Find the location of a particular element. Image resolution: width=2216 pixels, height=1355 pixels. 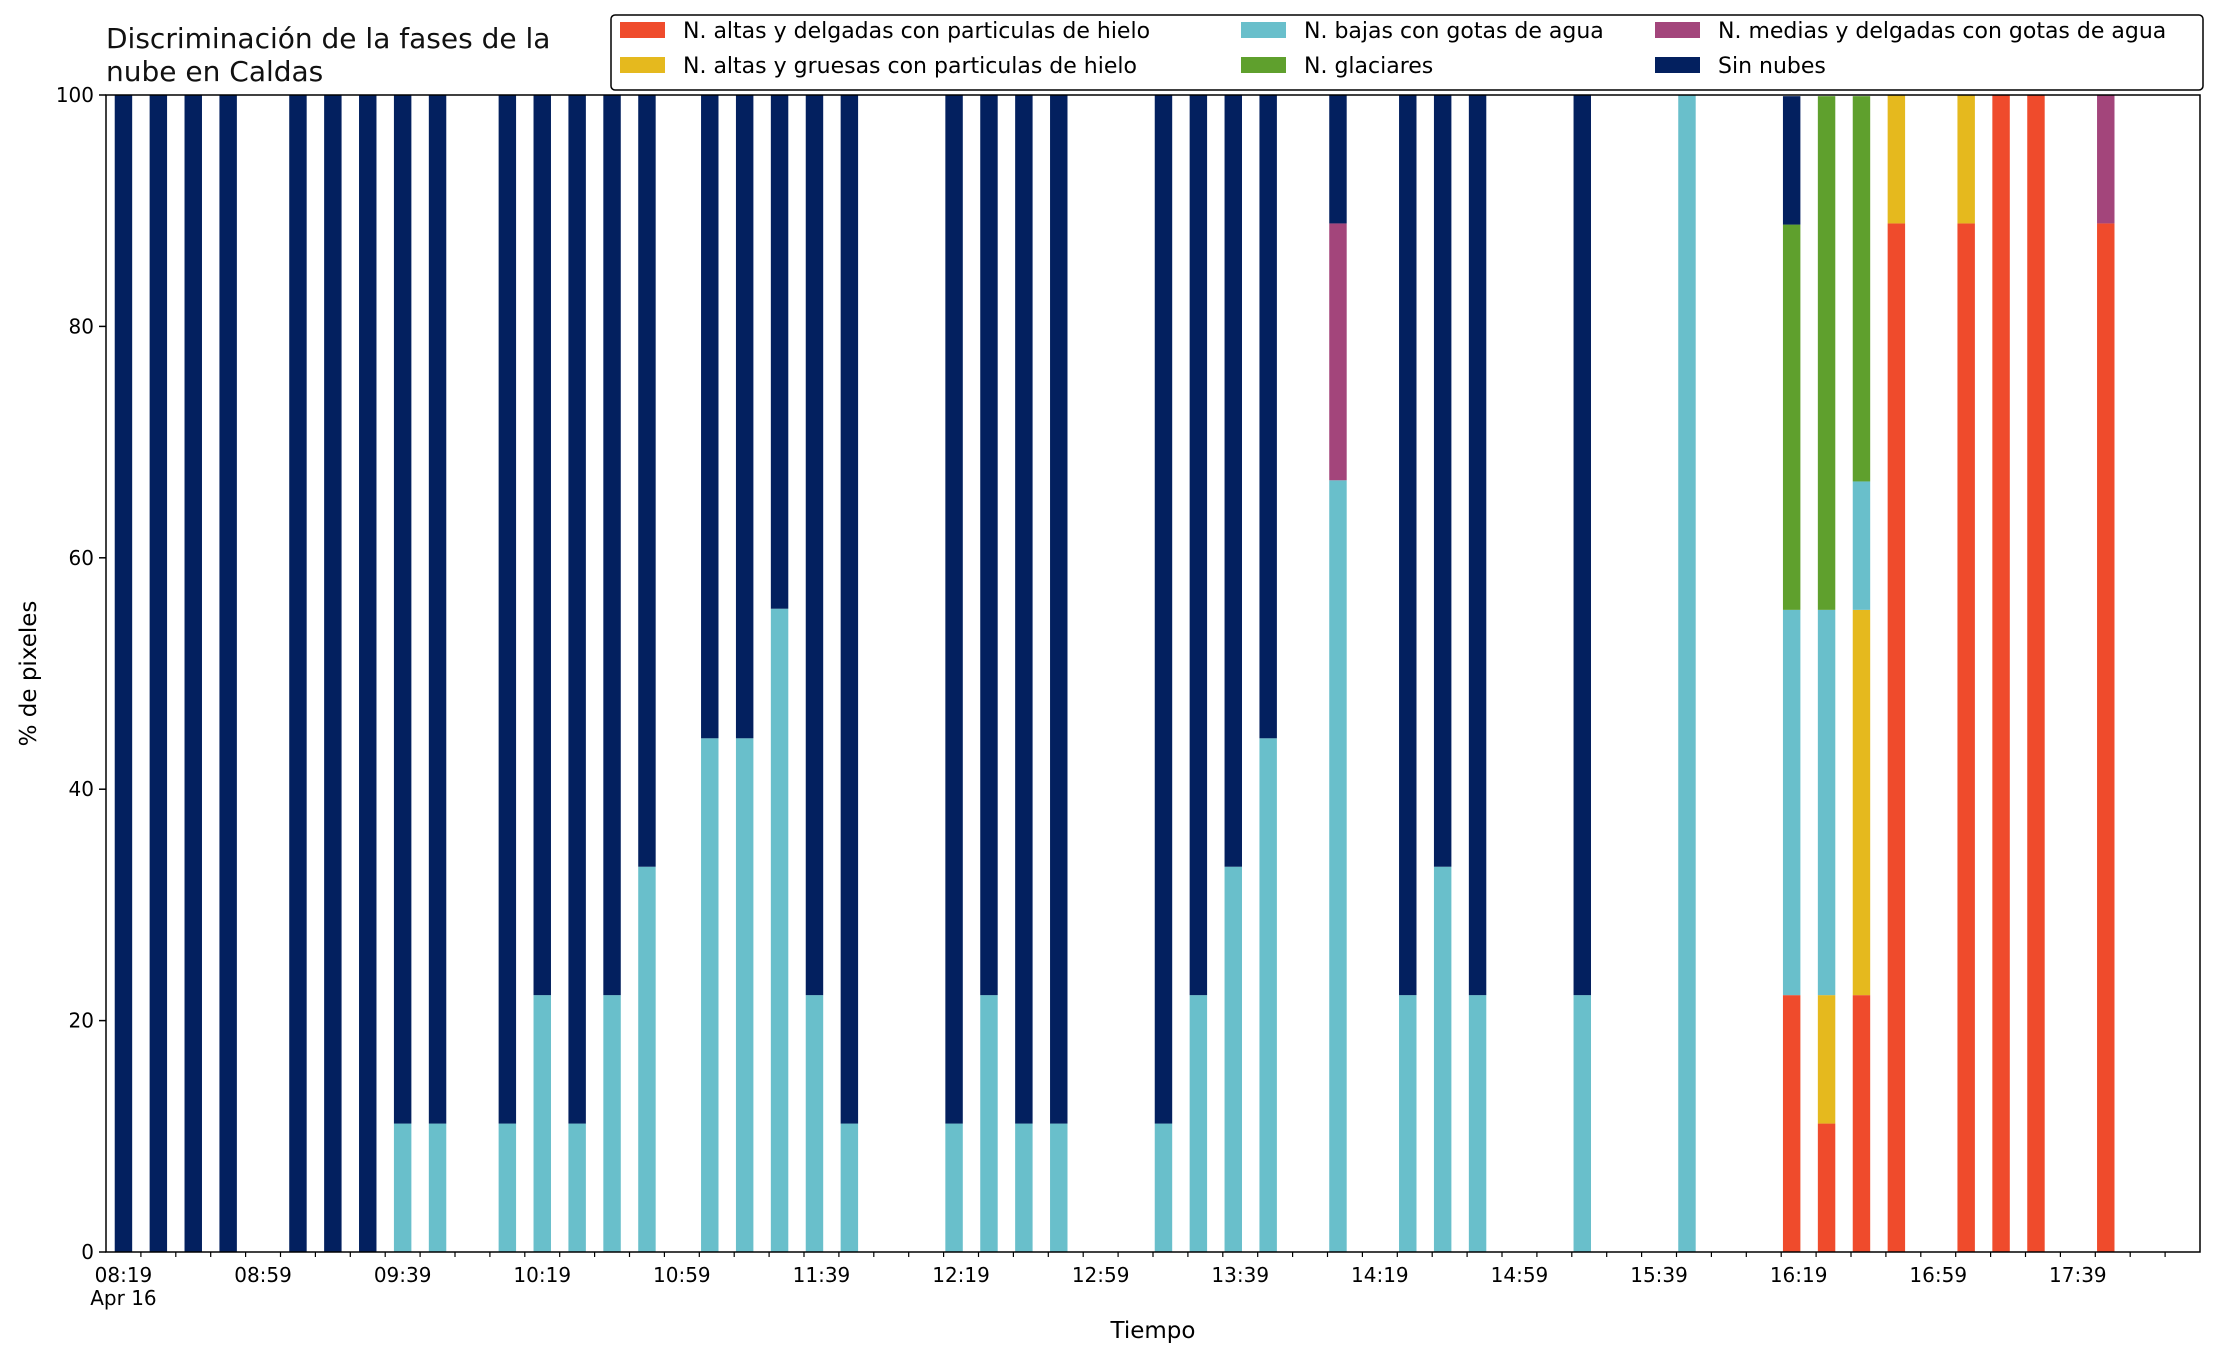

legend-label: Sin nubes is located at coordinates (1772, 66).